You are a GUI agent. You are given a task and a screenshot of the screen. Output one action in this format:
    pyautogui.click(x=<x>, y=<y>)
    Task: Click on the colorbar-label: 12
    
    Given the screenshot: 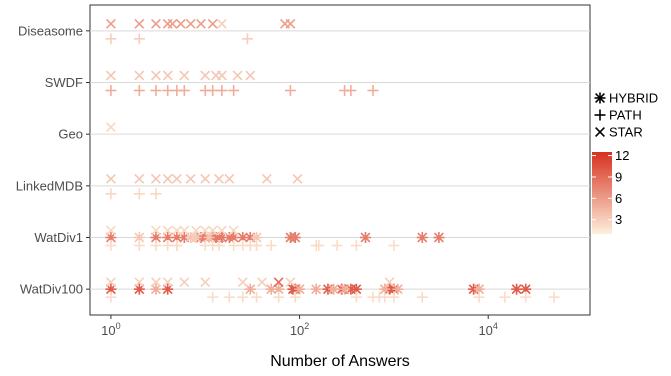 What is the action you would take?
    pyautogui.click(x=622, y=155)
    